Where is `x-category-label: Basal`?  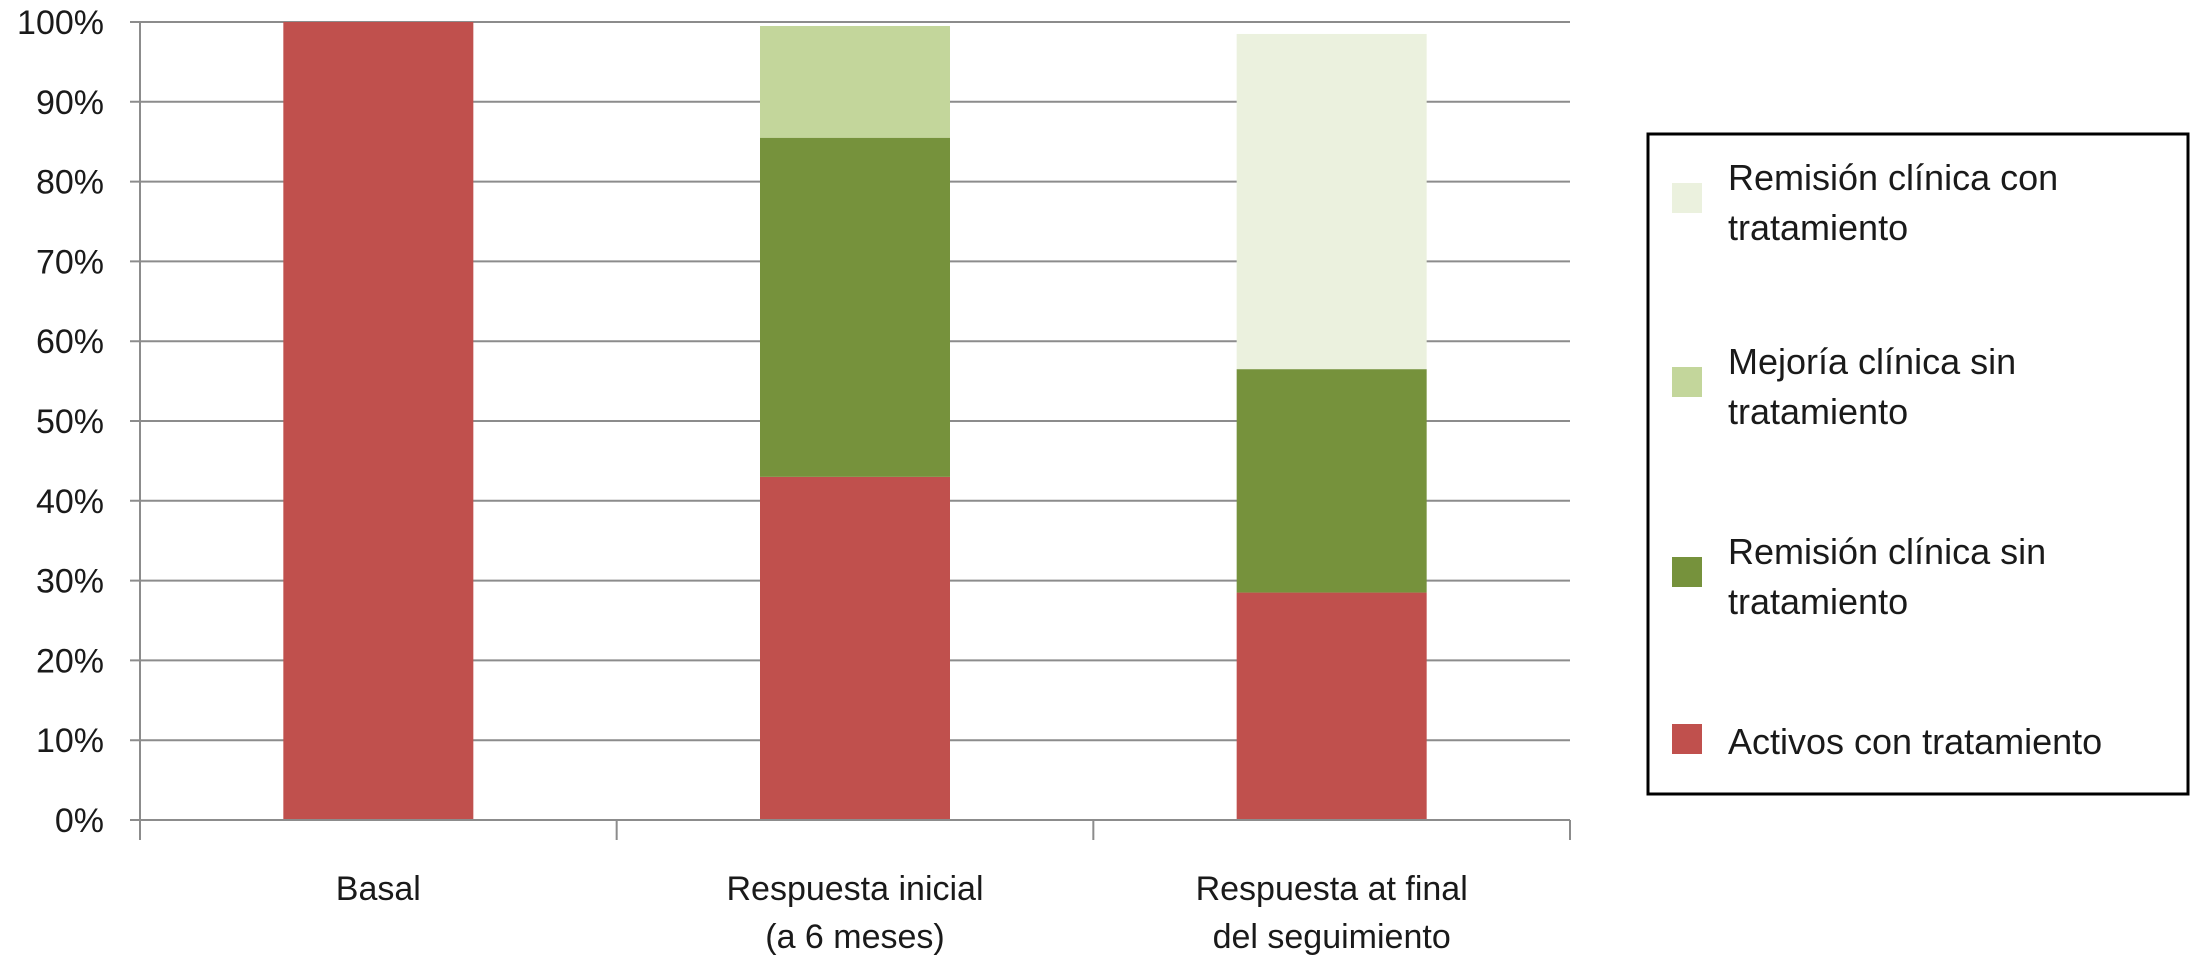
x-category-label: Basal is located at coordinates (378, 889).